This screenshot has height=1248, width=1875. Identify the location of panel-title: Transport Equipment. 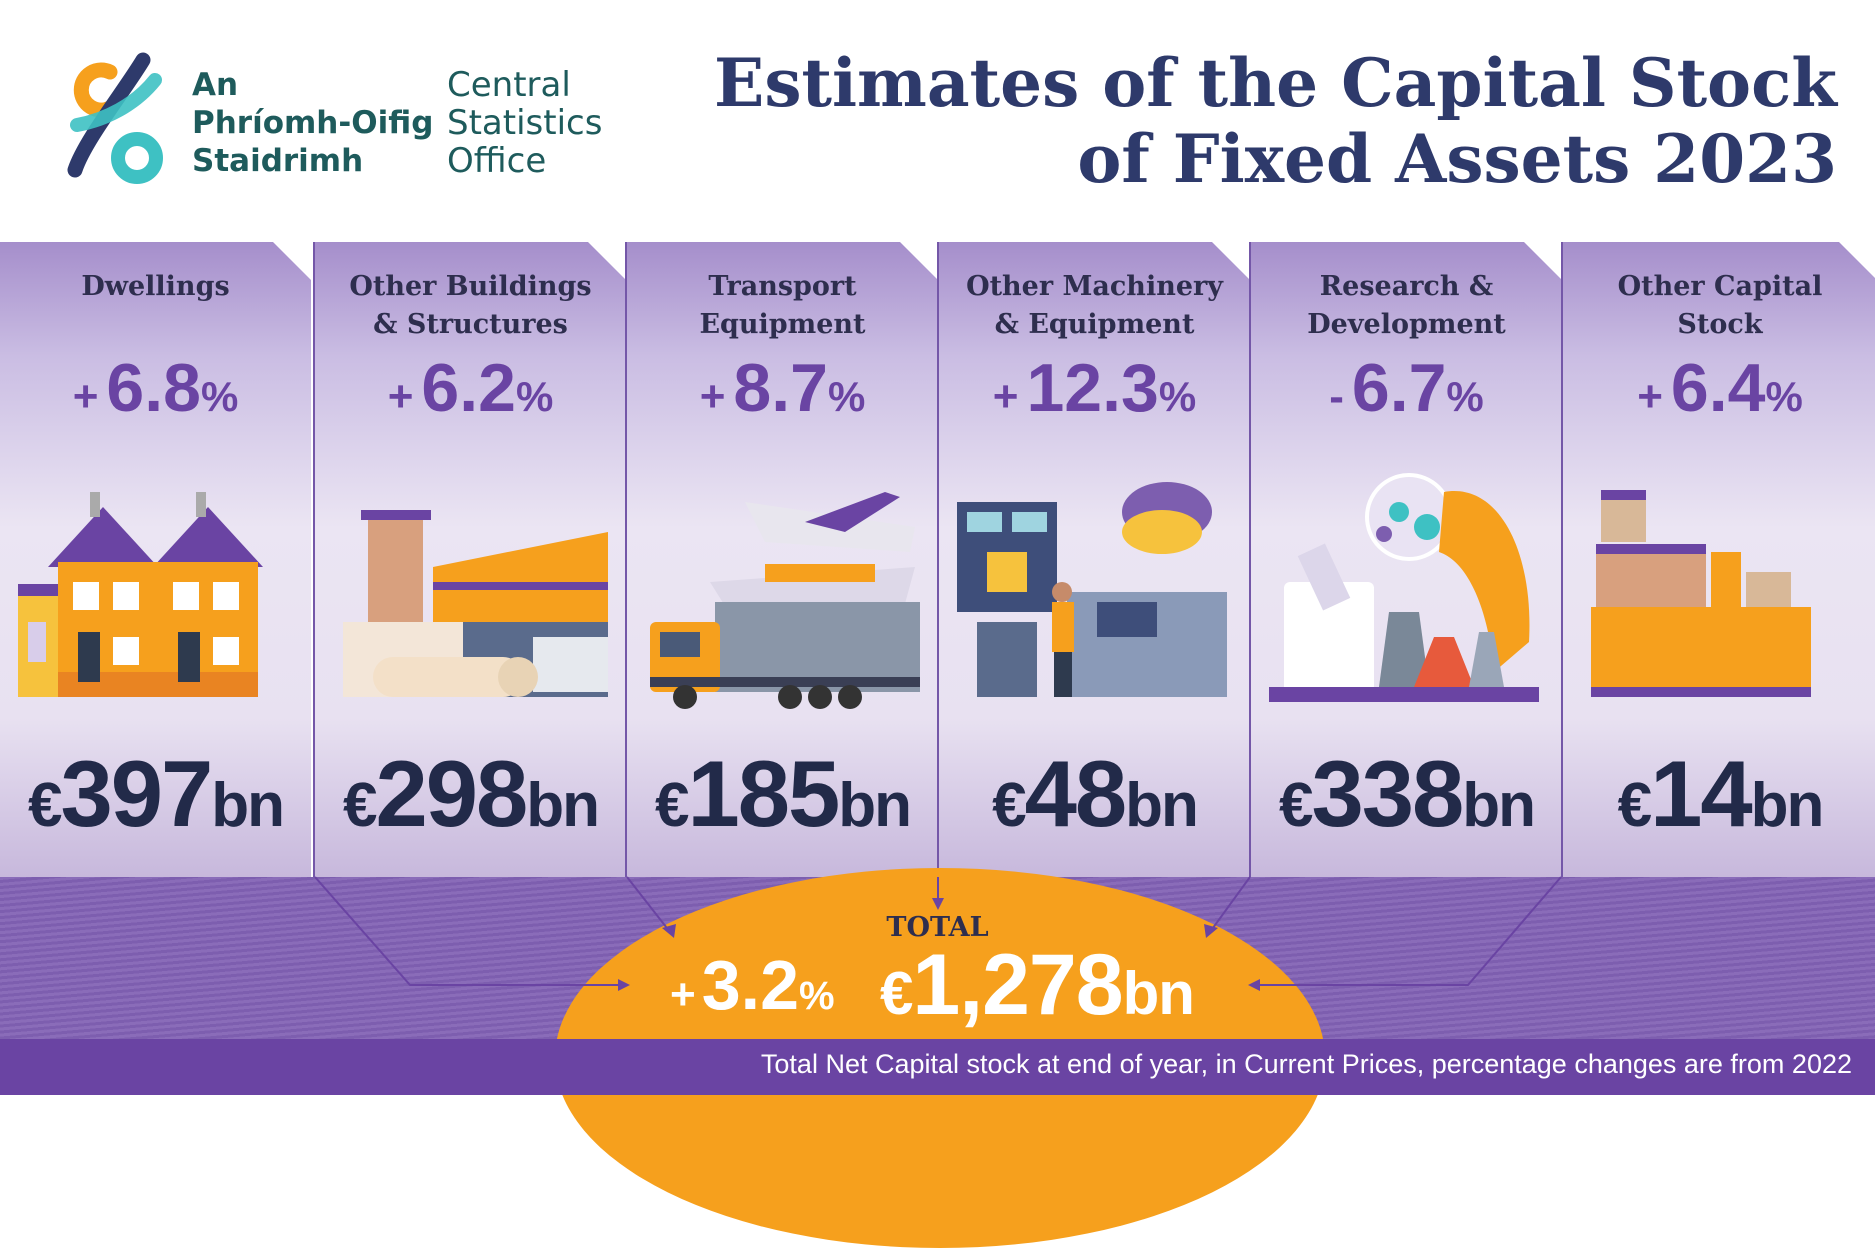
(782, 306).